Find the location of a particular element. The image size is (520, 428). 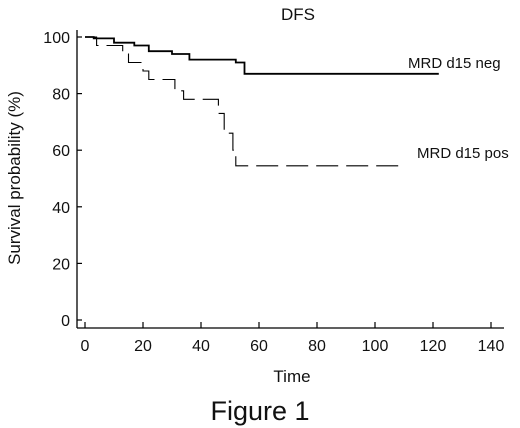

y-ticks: 0 20 40 60 80 100 is located at coordinates (62, 180).